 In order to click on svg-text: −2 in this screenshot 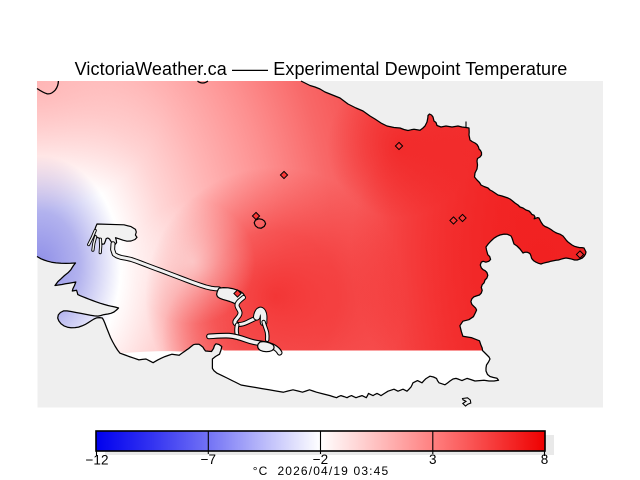, I will do `click(320, 459)`.